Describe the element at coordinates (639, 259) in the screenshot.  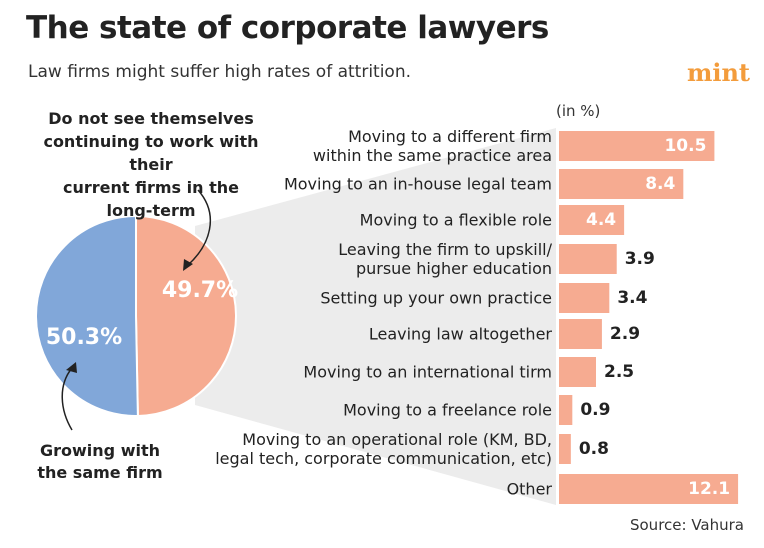
I see `bar-value-label: 3.9` at that location.